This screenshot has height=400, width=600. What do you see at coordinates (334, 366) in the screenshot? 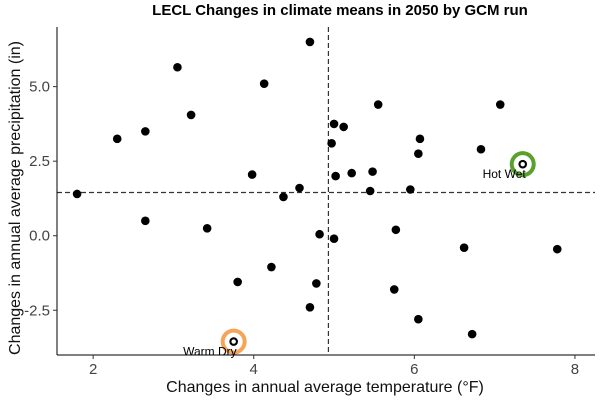
I see `x-axis-ticks: 2 4 6 8` at bounding box center [334, 366].